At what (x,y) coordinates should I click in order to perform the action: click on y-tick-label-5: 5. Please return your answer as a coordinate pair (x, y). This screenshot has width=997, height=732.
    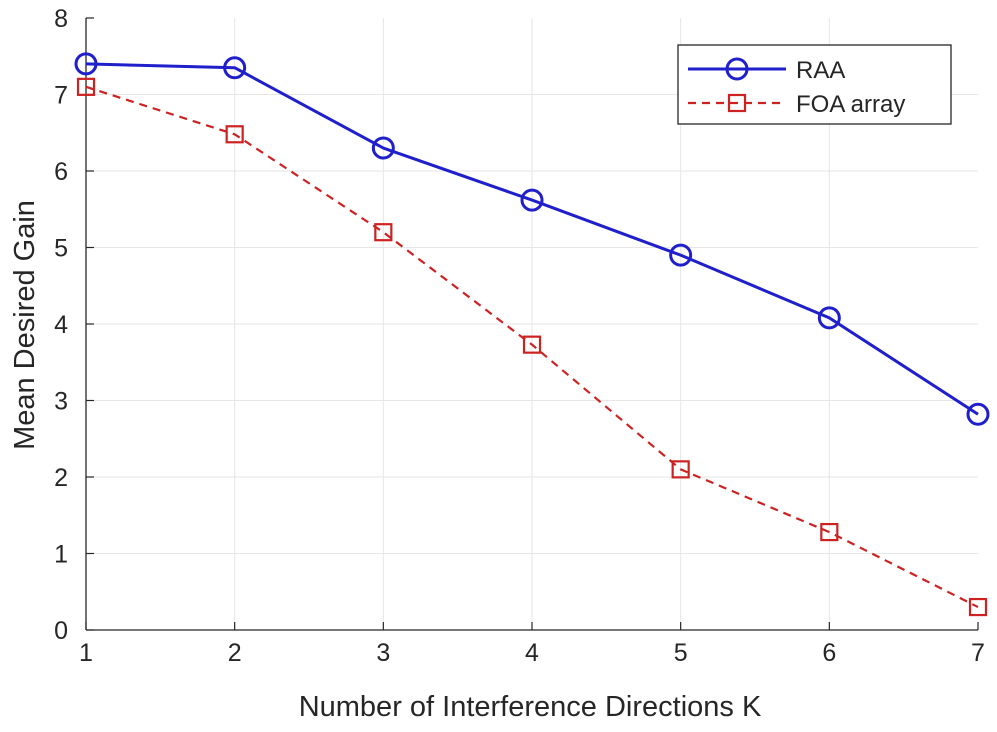
    Looking at the image, I should click on (61, 249).